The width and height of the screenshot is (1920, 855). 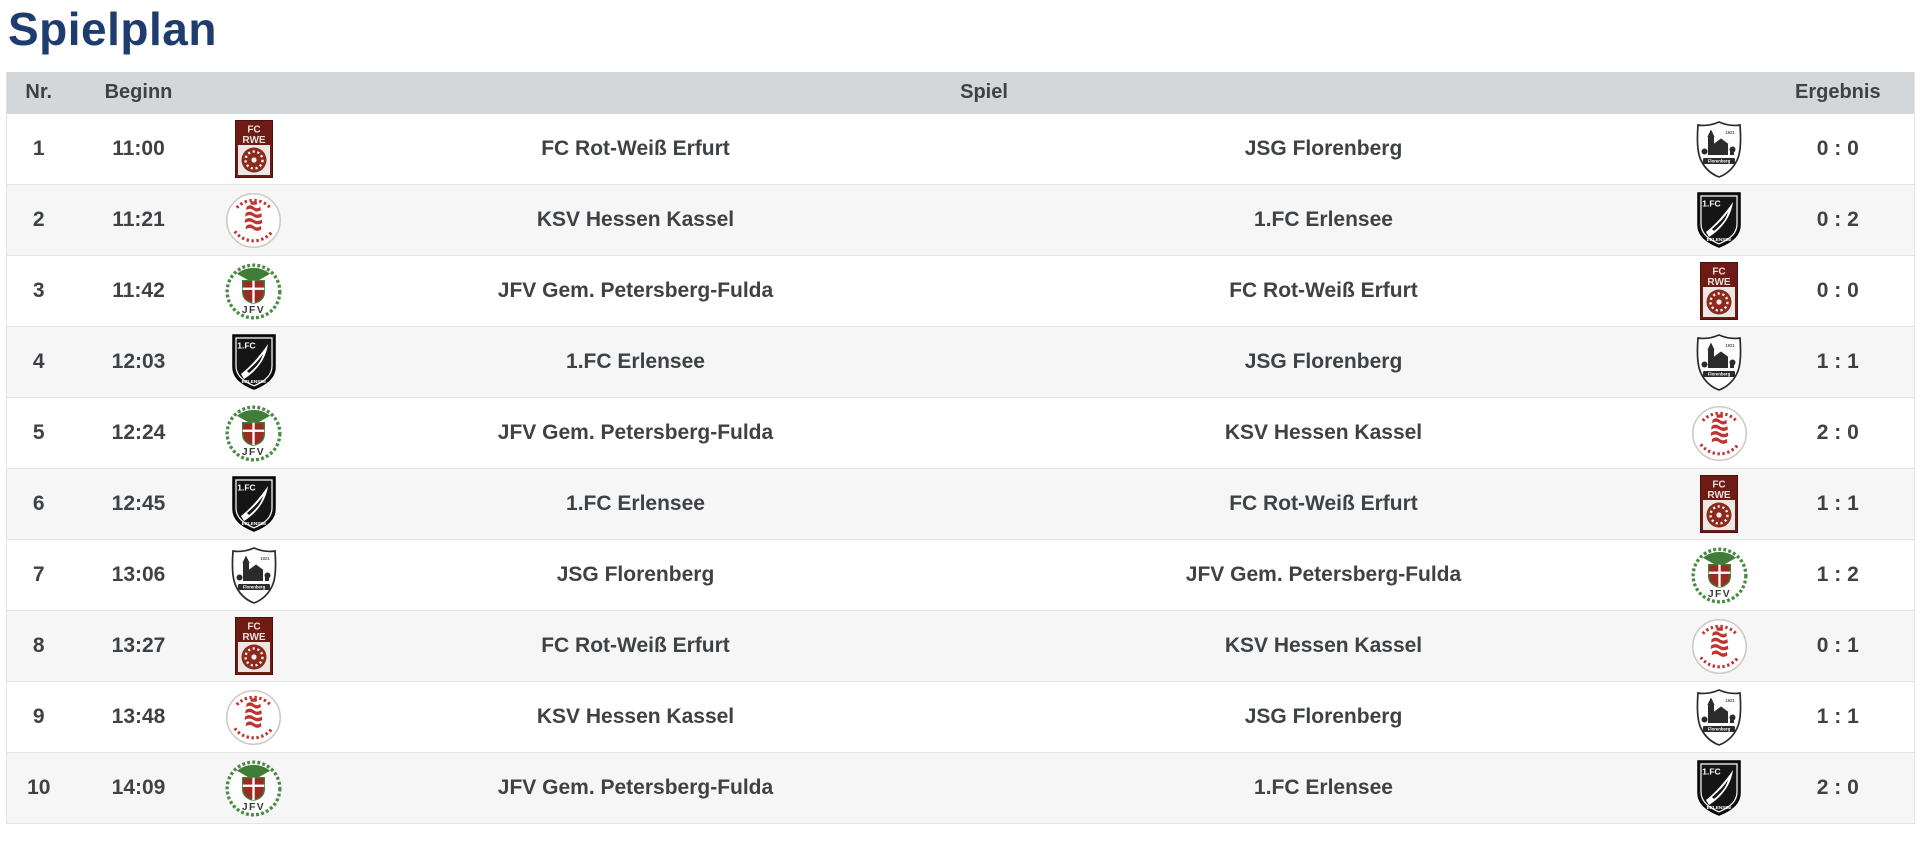 I want to click on header-nr: Nr., so click(x=38, y=92).